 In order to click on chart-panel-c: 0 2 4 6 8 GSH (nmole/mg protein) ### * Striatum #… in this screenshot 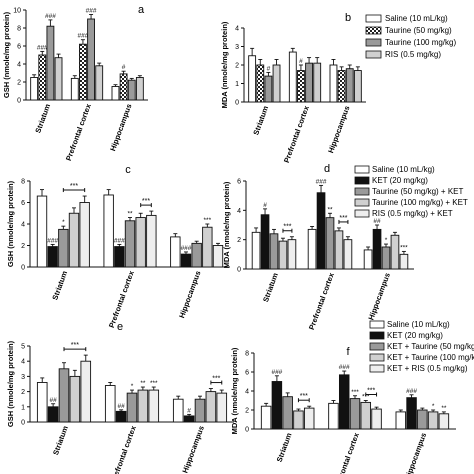, I will do `click(118, 254)`.